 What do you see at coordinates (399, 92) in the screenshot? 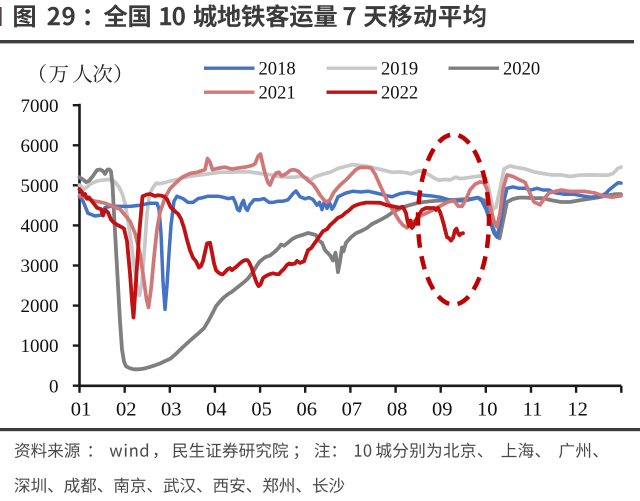
I see `svg-text: 2022` at bounding box center [399, 92].